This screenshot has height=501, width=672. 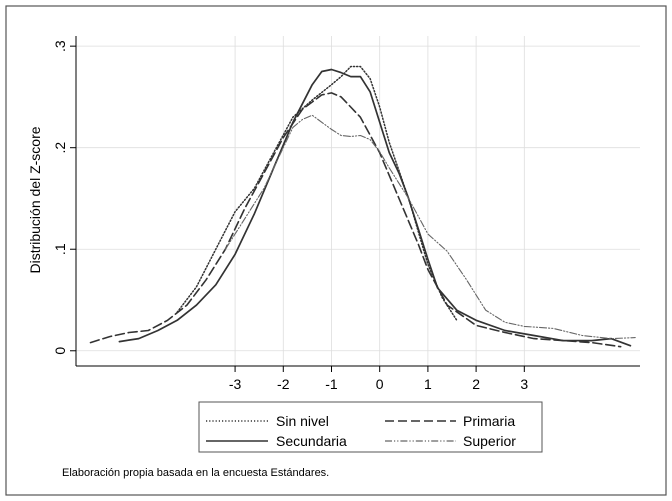 What do you see at coordinates (283, 384) in the screenshot?
I see `x-tick-label: -2` at bounding box center [283, 384].